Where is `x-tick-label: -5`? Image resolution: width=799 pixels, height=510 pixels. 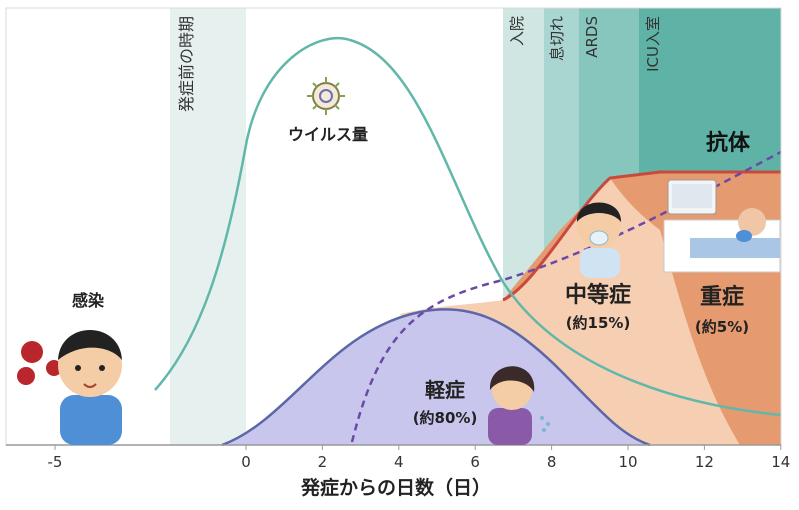 x-tick-label: -5 is located at coordinates (55, 462).